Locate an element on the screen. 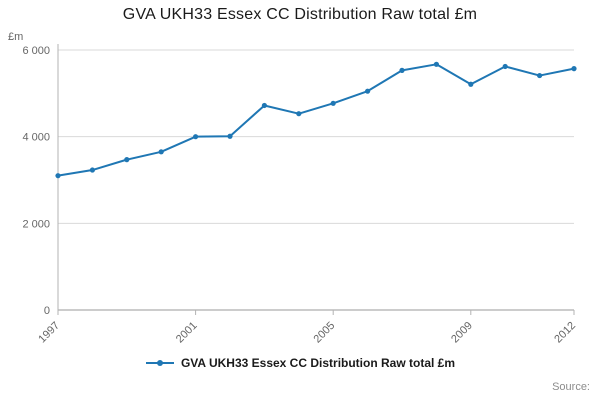 This screenshot has height=400, width=600. legend-line-icon is located at coordinates (159, 363).